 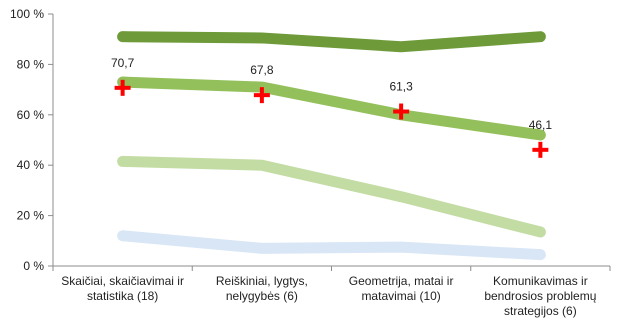 I want to click on x-tick-label-line: Reiškiniai, lygtys,, so click(x=262, y=281).